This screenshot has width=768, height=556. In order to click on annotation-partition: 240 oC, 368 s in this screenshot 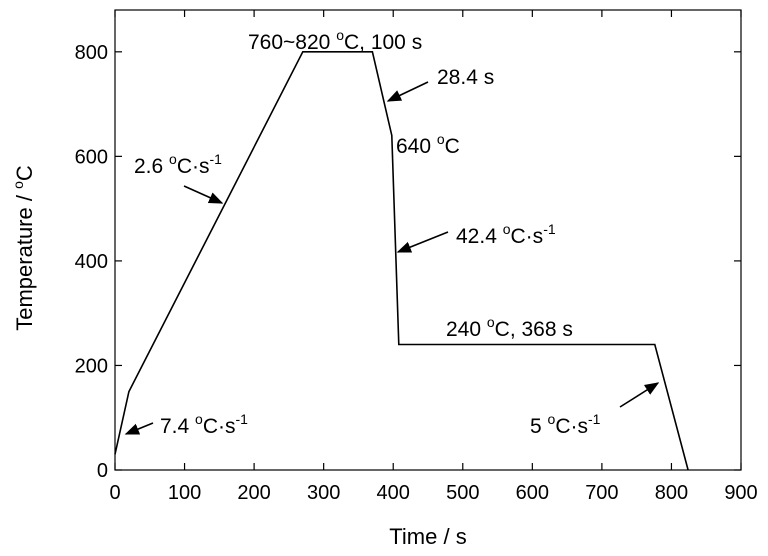, I will do `click(509, 327)`.